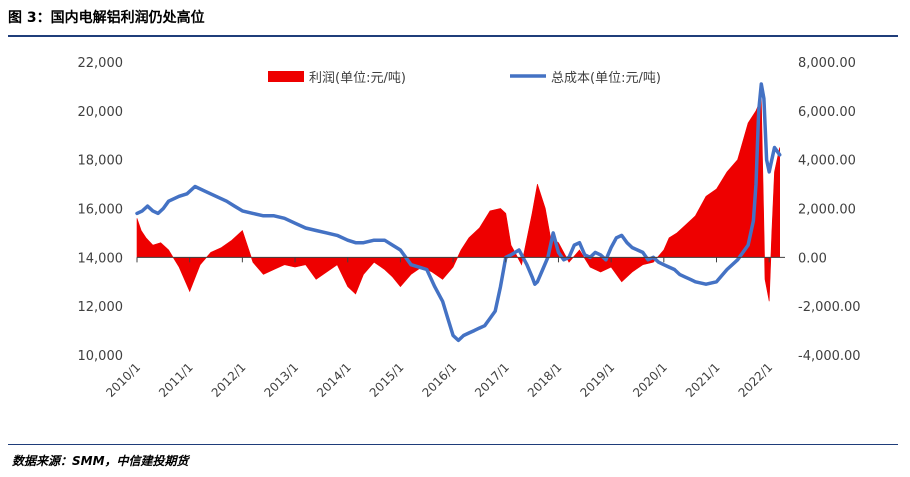 This screenshot has height=477, width=910. I want to click on left-axis-tick-label: 18,000, so click(101, 161).